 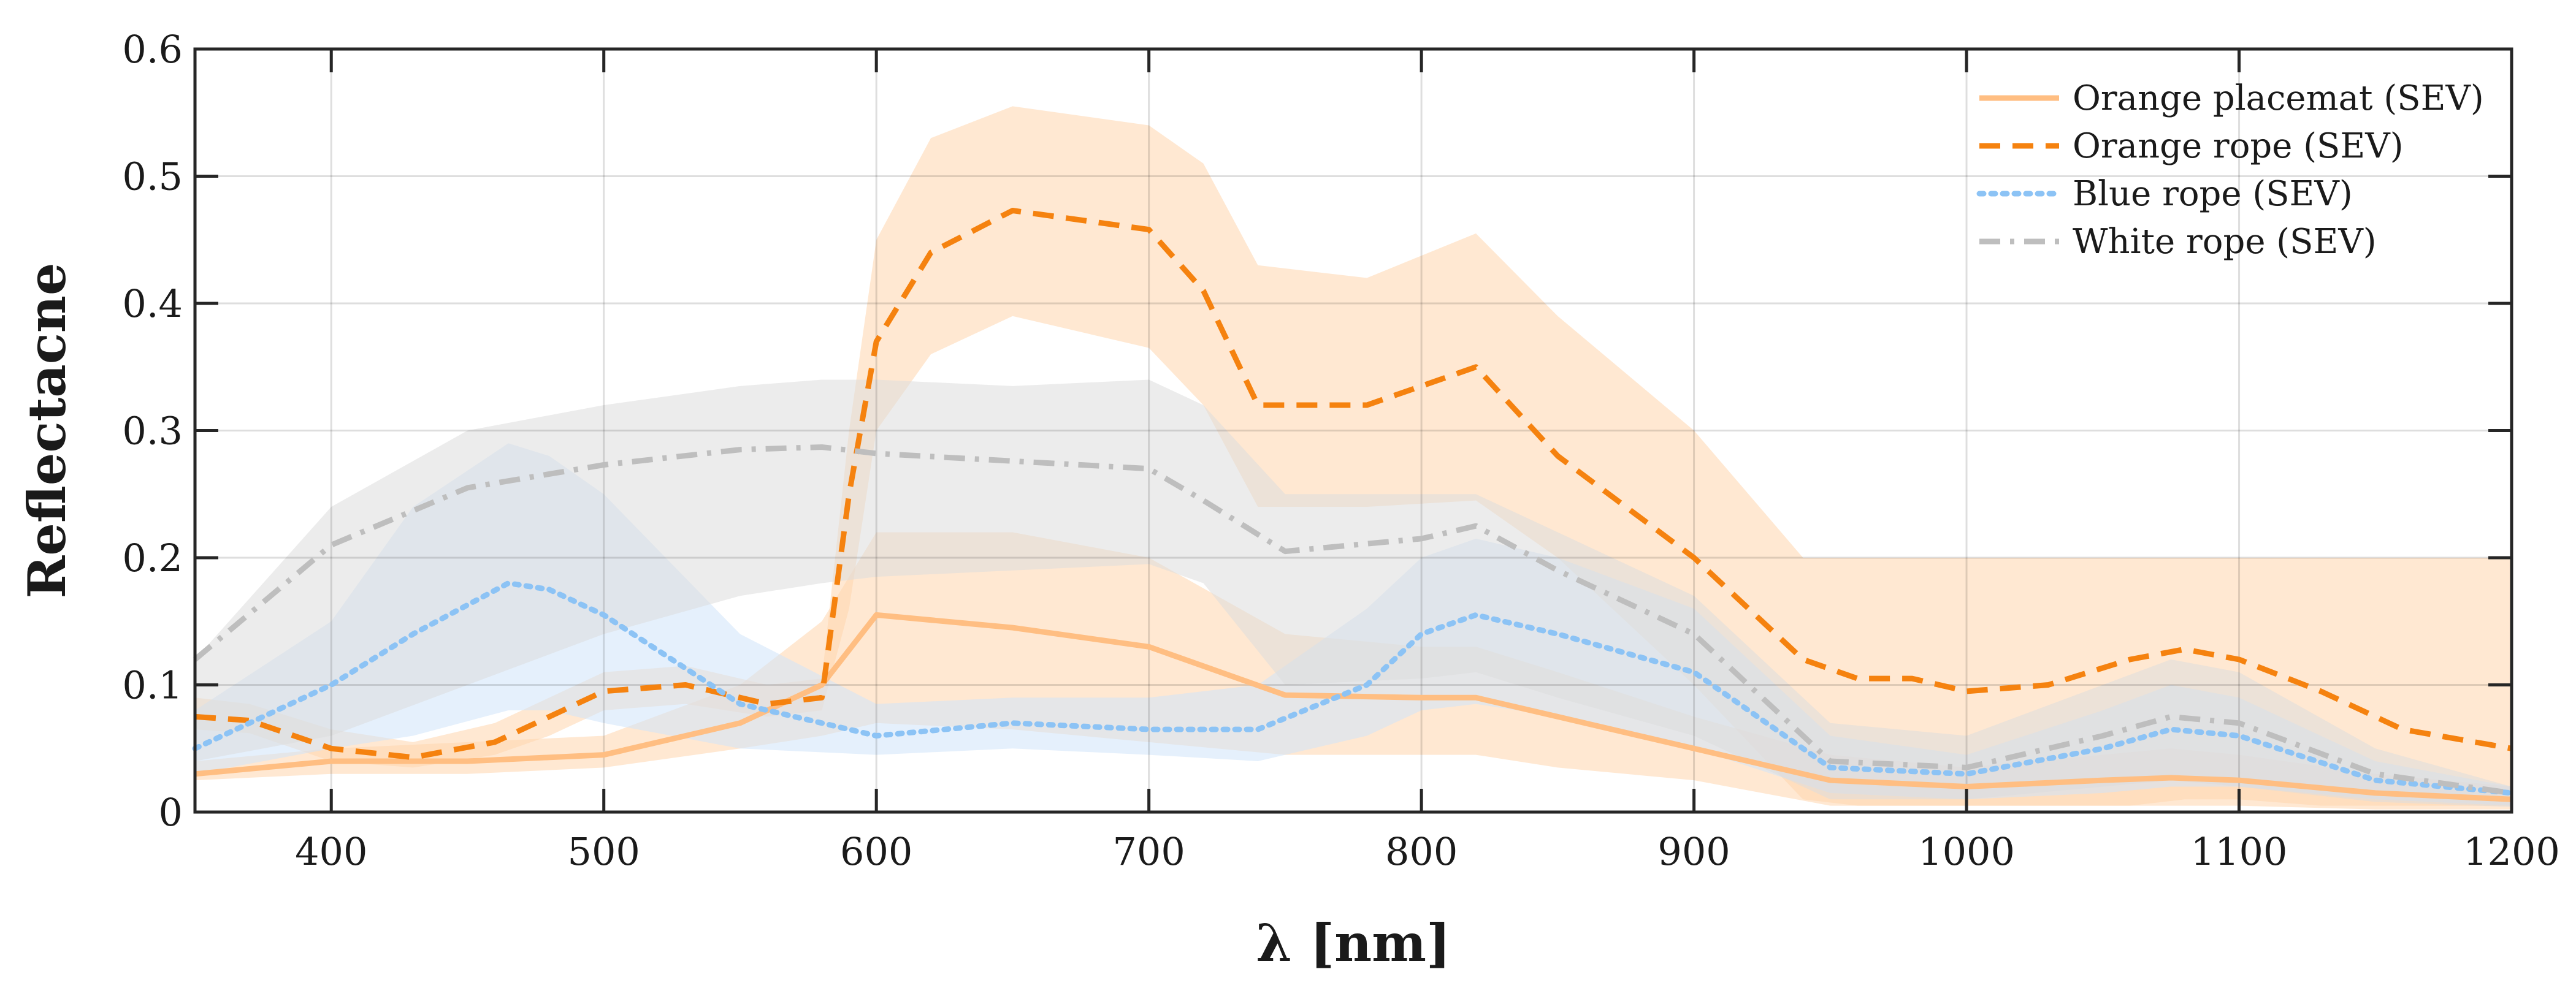 What do you see at coordinates (1966, 852) in the screenshot?
I see `x-tick-label: 1000` at bounding box center [1966, 852].